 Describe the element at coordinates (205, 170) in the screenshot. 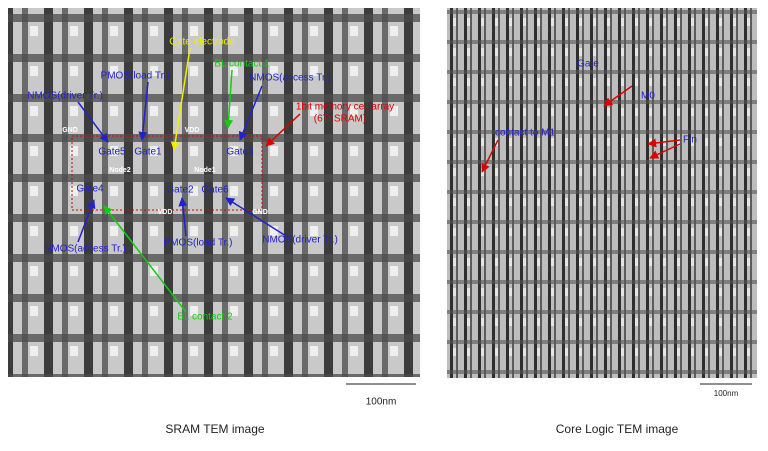

I see `annotation: Node1` at that location.